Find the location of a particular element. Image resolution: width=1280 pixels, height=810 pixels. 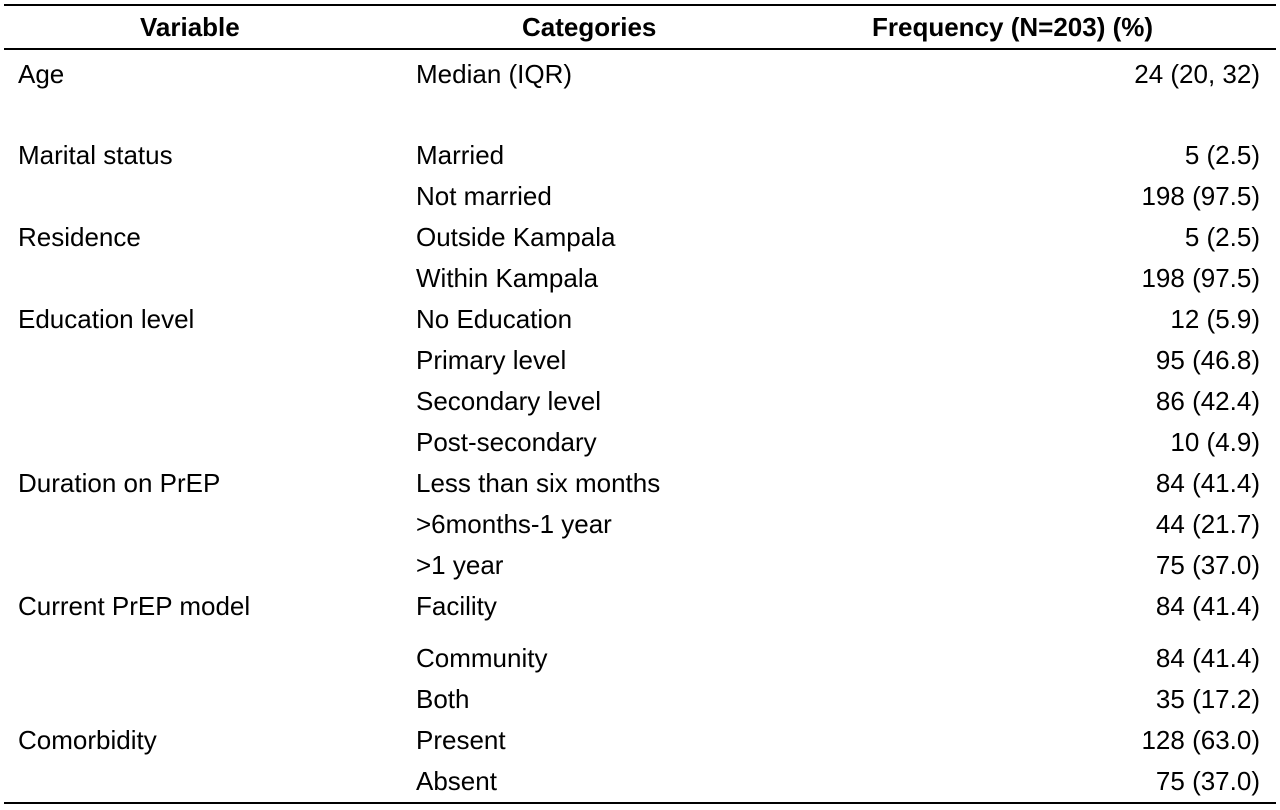

row-category-cell: Both is located at coordinates (443, 699).